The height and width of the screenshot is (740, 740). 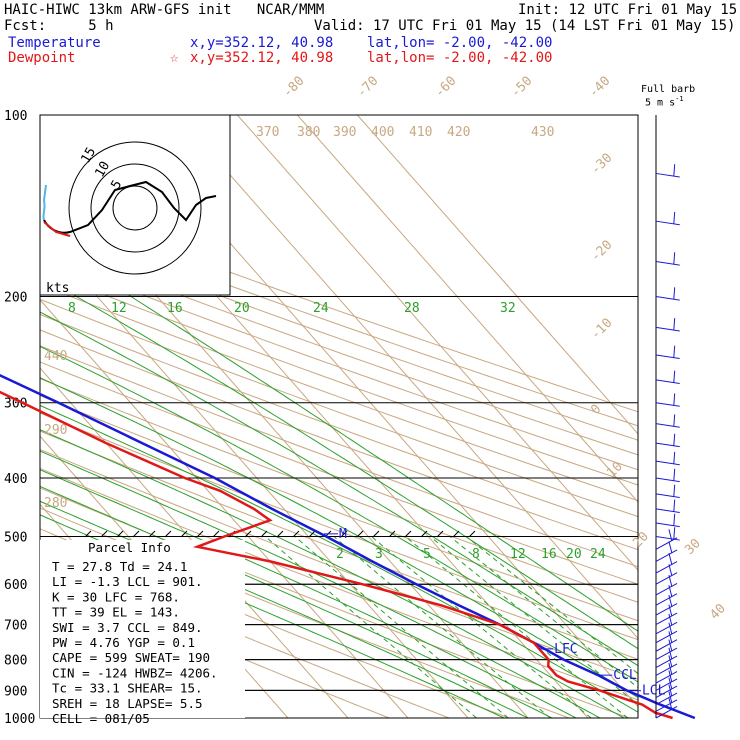 What do you see at coordinates (344, 132) in the screenshot?
I see `theta-label: 390` at bounding box center [344, 132].